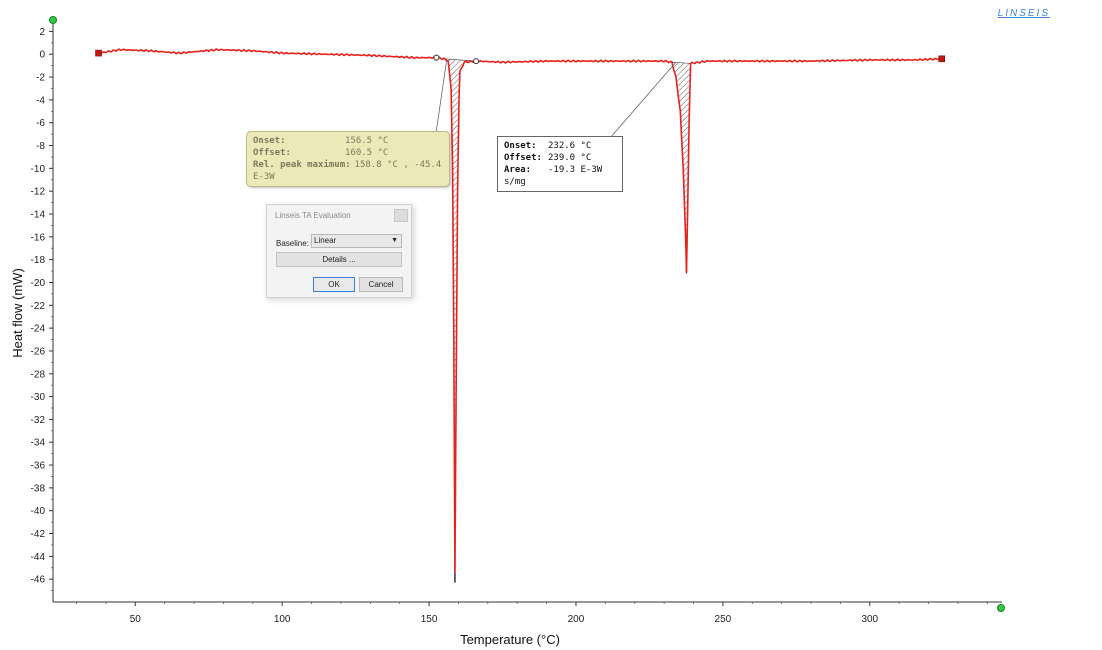 Image resolution: width=1102 pixels, height=650 pixels. I want to click on y-tick-label: -46, so click(38, 580).